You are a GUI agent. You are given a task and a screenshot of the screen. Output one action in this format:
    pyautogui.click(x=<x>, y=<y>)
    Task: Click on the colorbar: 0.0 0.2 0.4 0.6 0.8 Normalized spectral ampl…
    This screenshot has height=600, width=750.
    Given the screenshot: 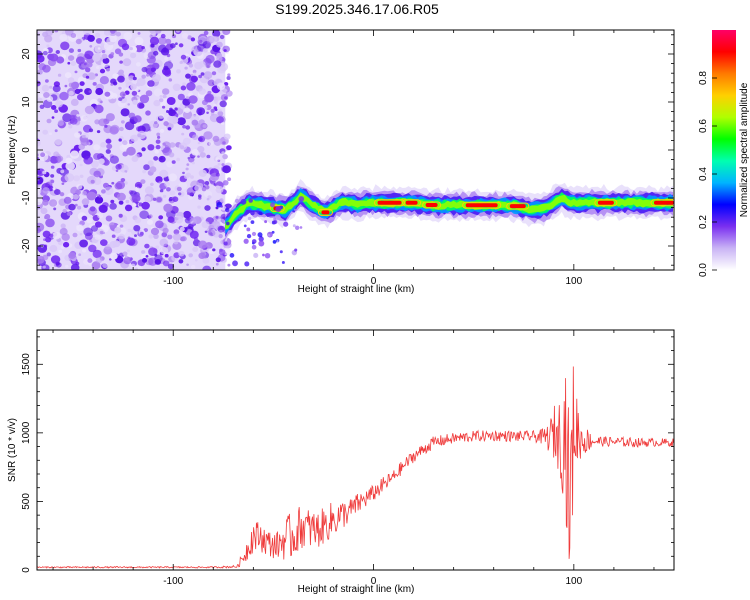 What is the action you would take?
    pyautogui.click(x=724, y=153)
    